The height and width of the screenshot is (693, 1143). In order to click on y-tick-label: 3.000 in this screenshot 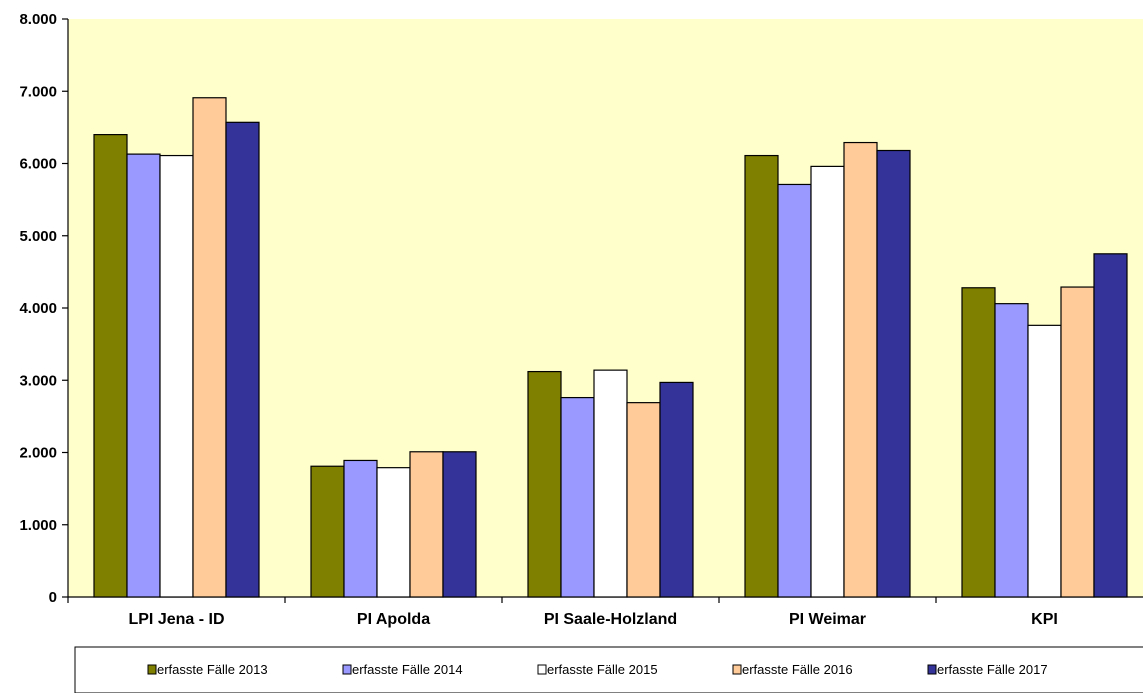, I will do `click(38, 380)`.